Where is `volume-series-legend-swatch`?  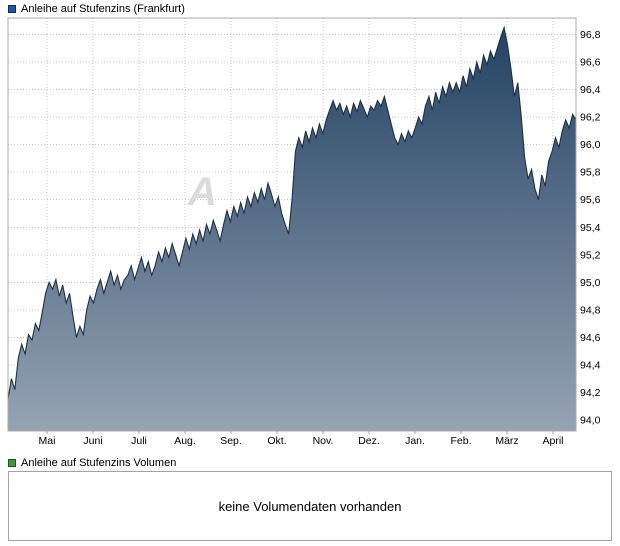
volume-series-legend-swatch is located at coordinates (12, 463).